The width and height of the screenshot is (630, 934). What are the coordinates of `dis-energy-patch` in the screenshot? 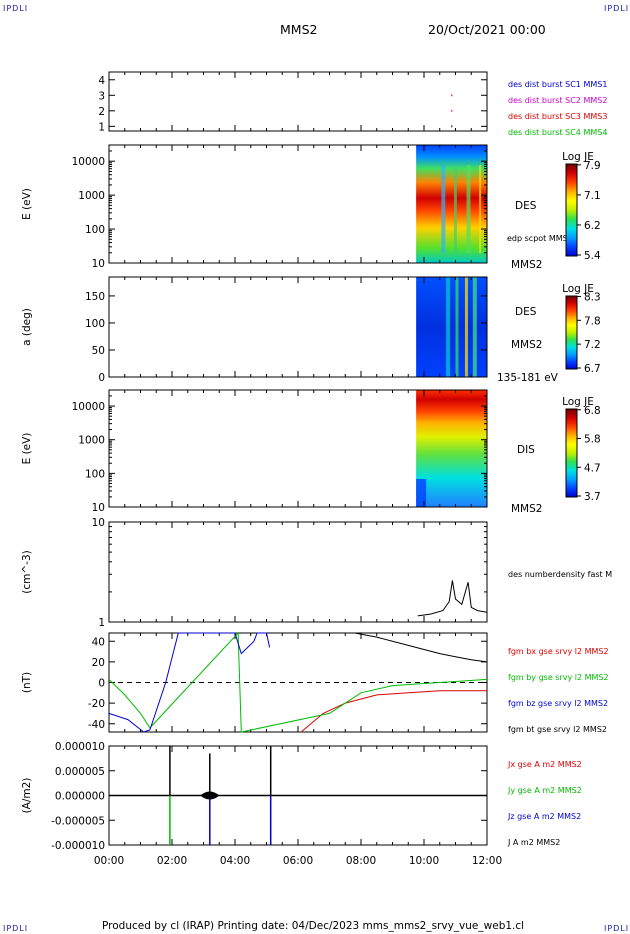 It's located at (421, 493).